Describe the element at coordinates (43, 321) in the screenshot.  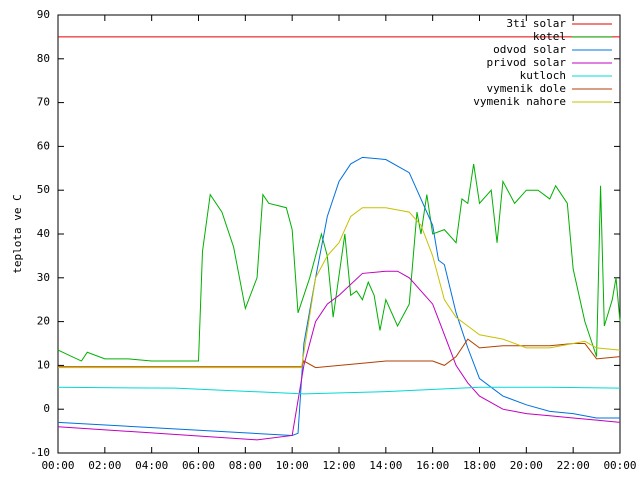
I see `y-tick-label: 20` at that location.